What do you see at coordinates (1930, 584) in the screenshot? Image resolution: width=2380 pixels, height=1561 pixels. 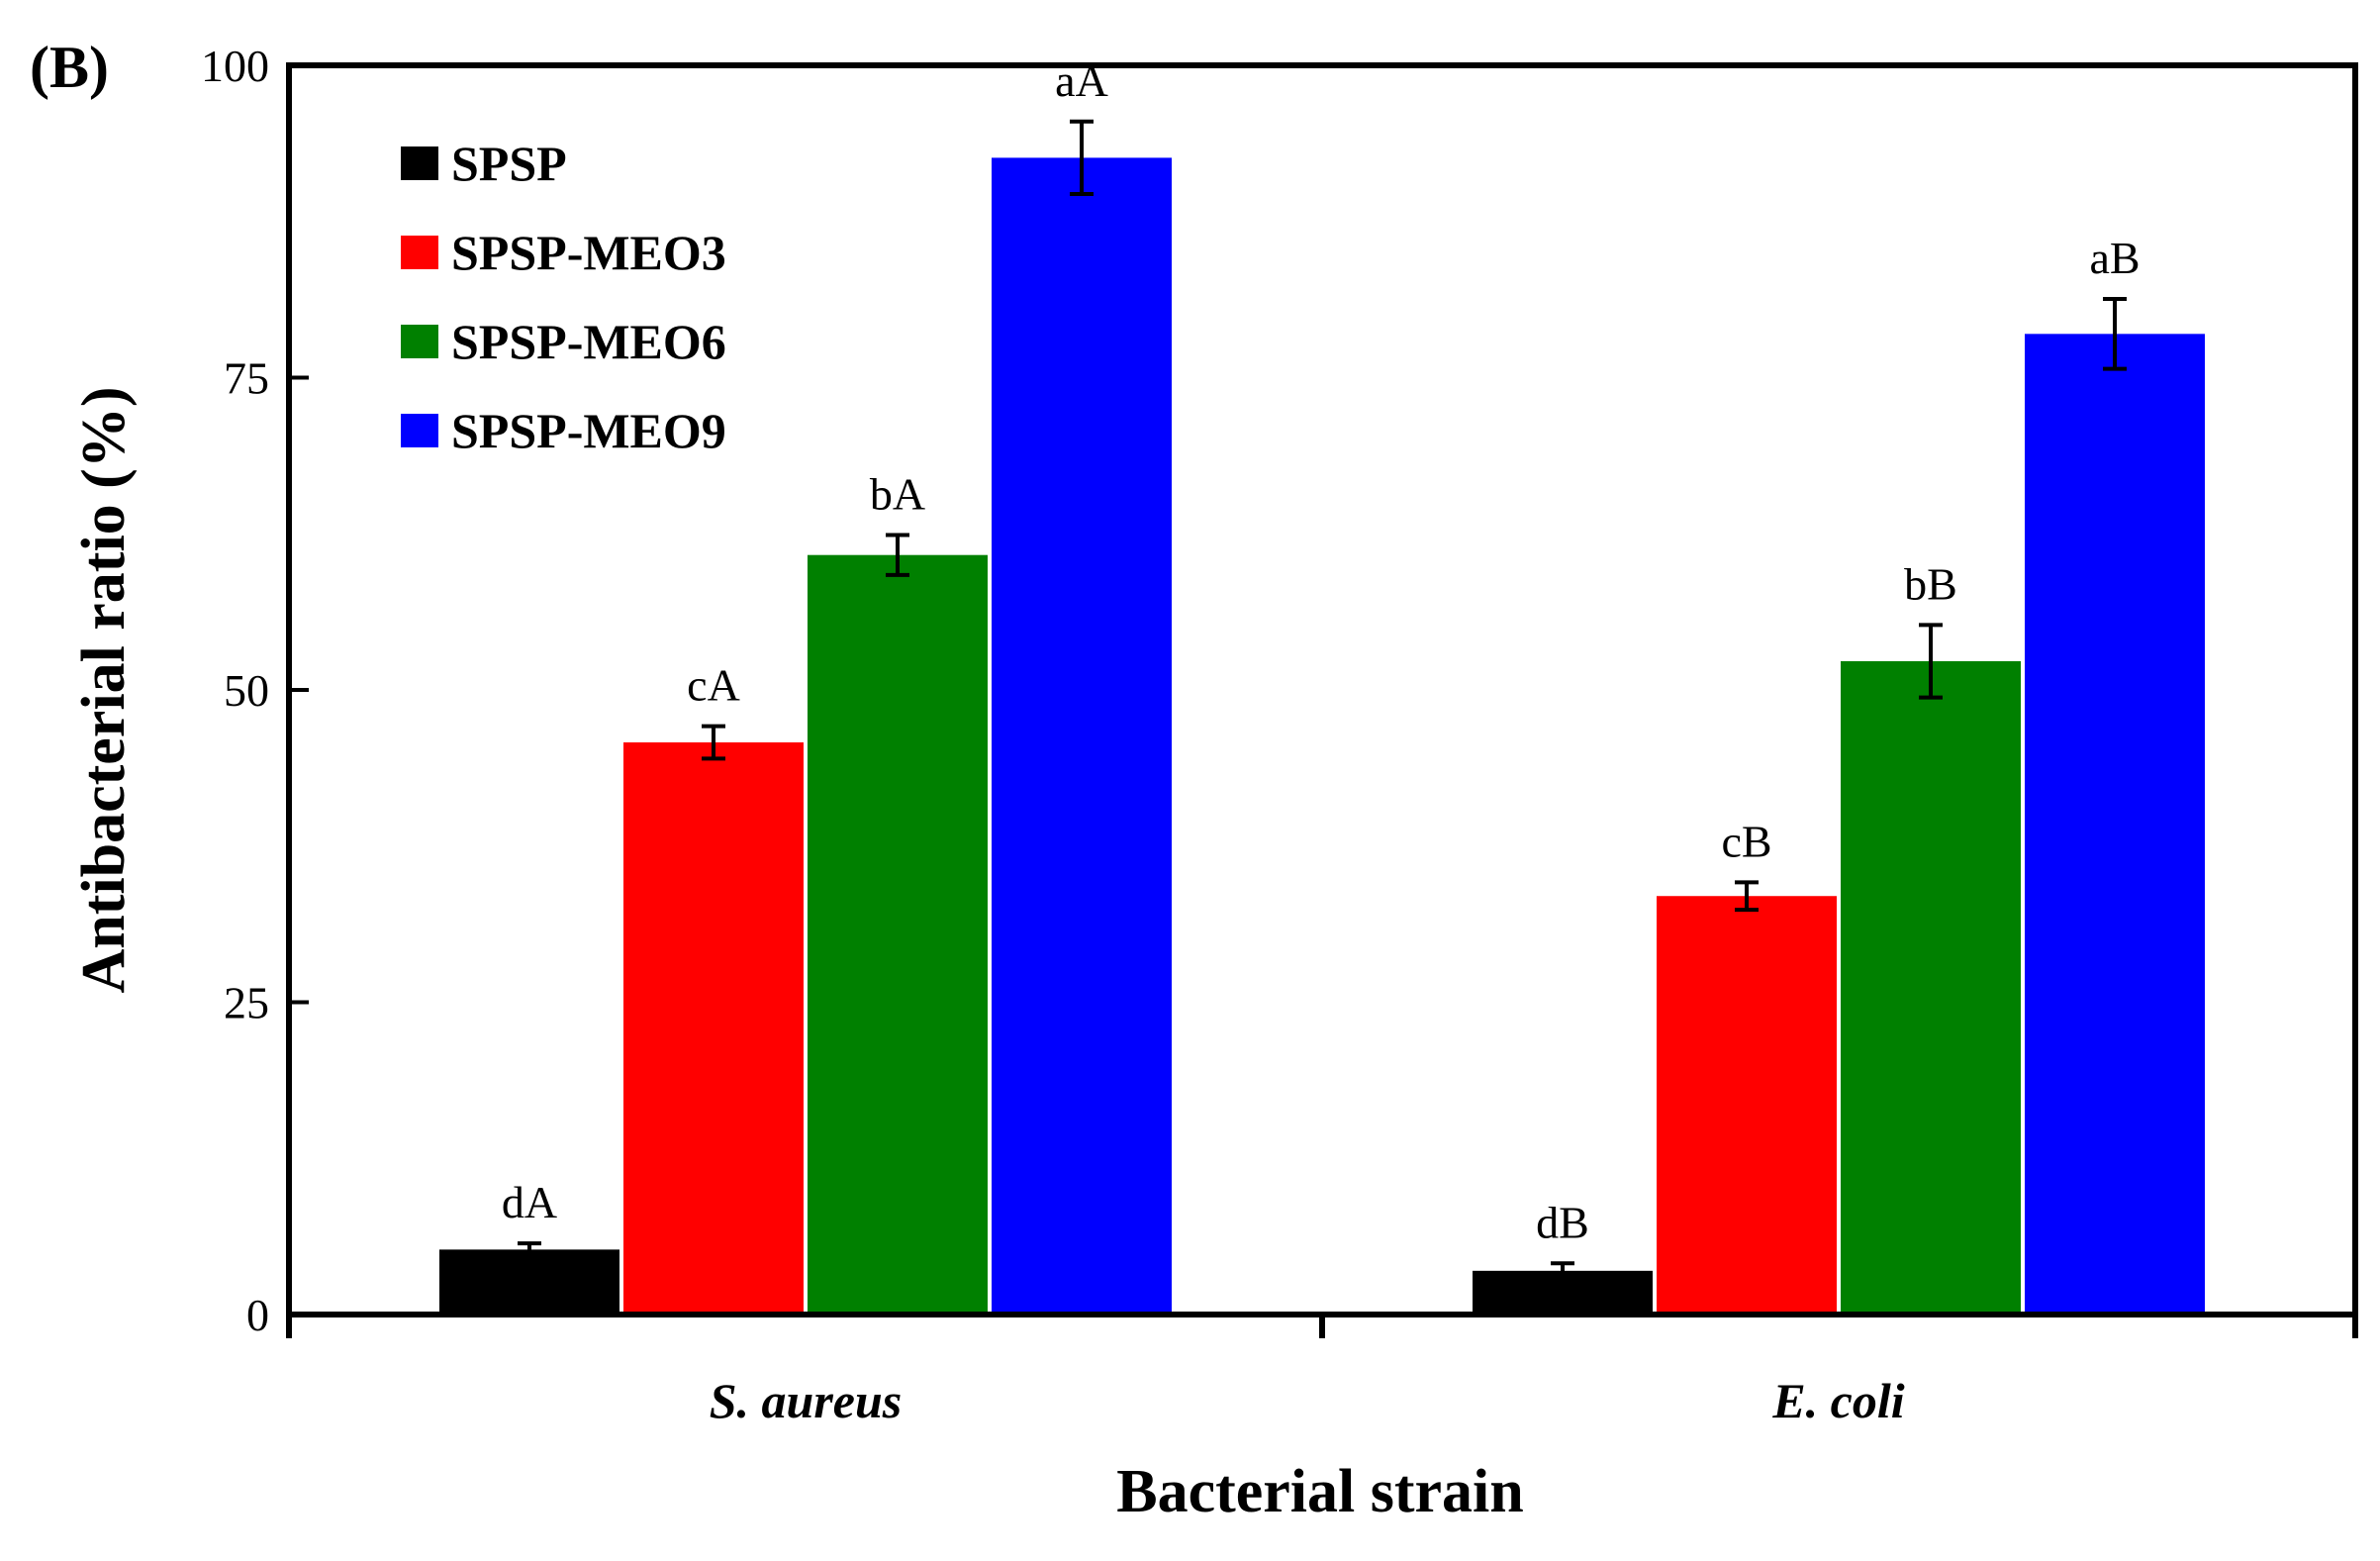 I see `significance-label: bB` at bounding box center [1930, 584].